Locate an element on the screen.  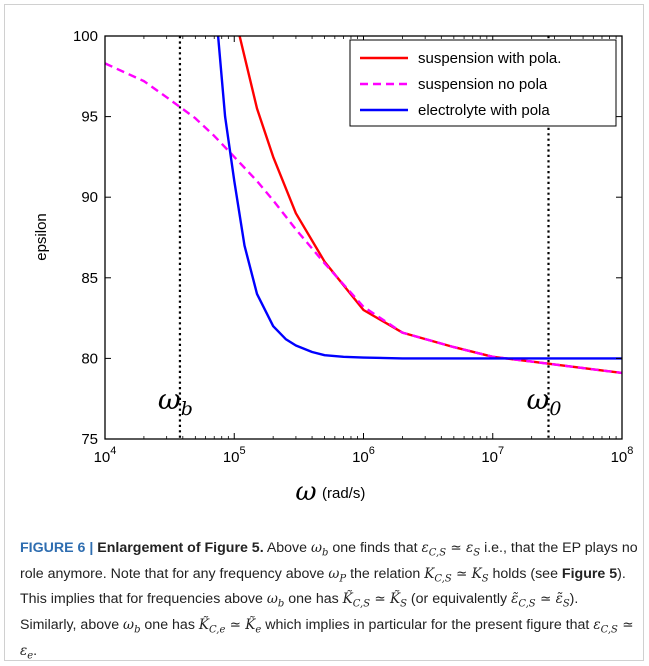
y-tick-label-5: 100 is located at coordinates (85, 36).